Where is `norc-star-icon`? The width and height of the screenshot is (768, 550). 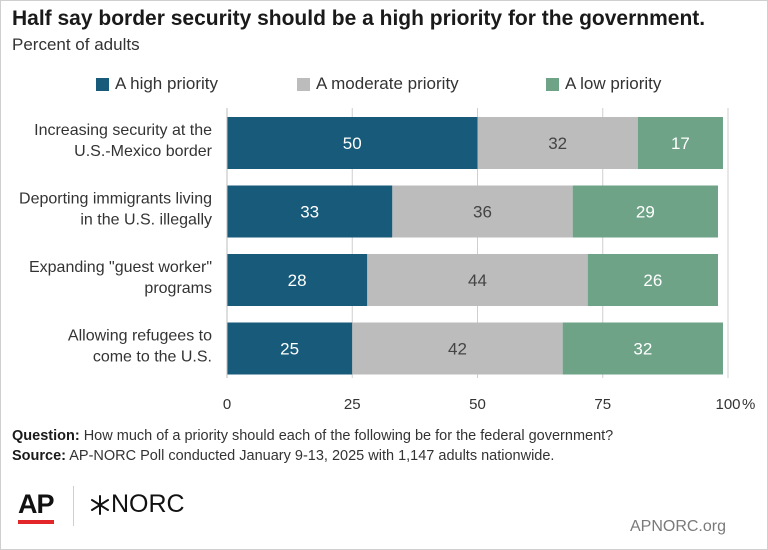
norc-star-icon is located at coordinates (100, 504).